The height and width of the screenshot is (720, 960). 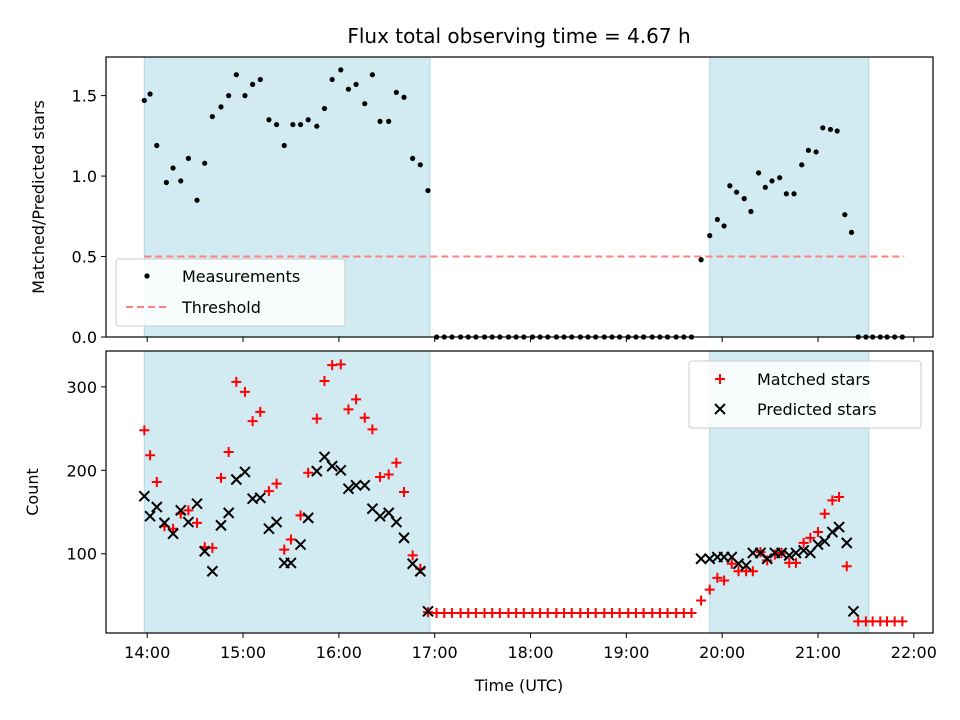 What do you see at coordinates (813, 379) in the screenshot?
I see `legend-matched-label: Matched stars` at bounding box center [813, 379].